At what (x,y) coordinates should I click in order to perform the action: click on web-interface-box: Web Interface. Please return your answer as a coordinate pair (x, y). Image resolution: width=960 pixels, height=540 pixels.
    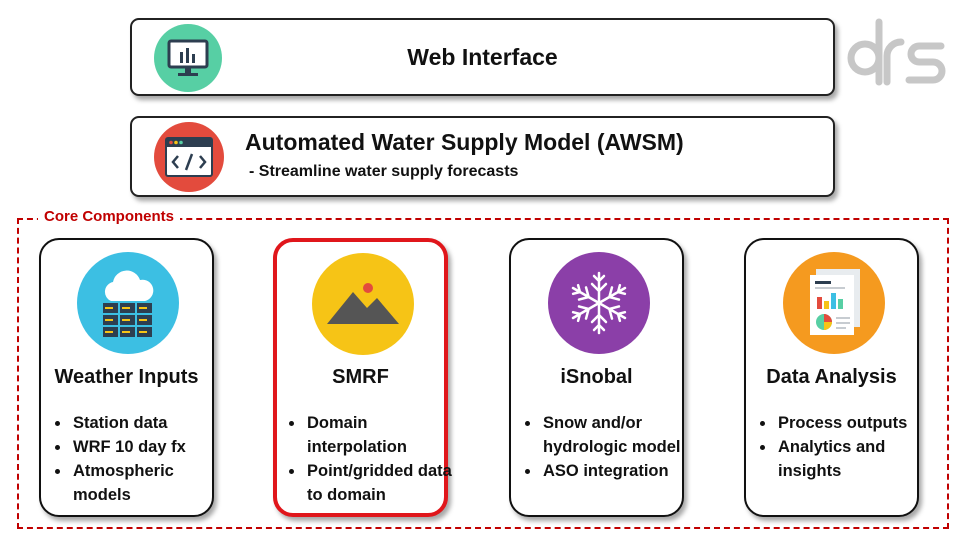
    Looking at the image, I should click on (482, 57).